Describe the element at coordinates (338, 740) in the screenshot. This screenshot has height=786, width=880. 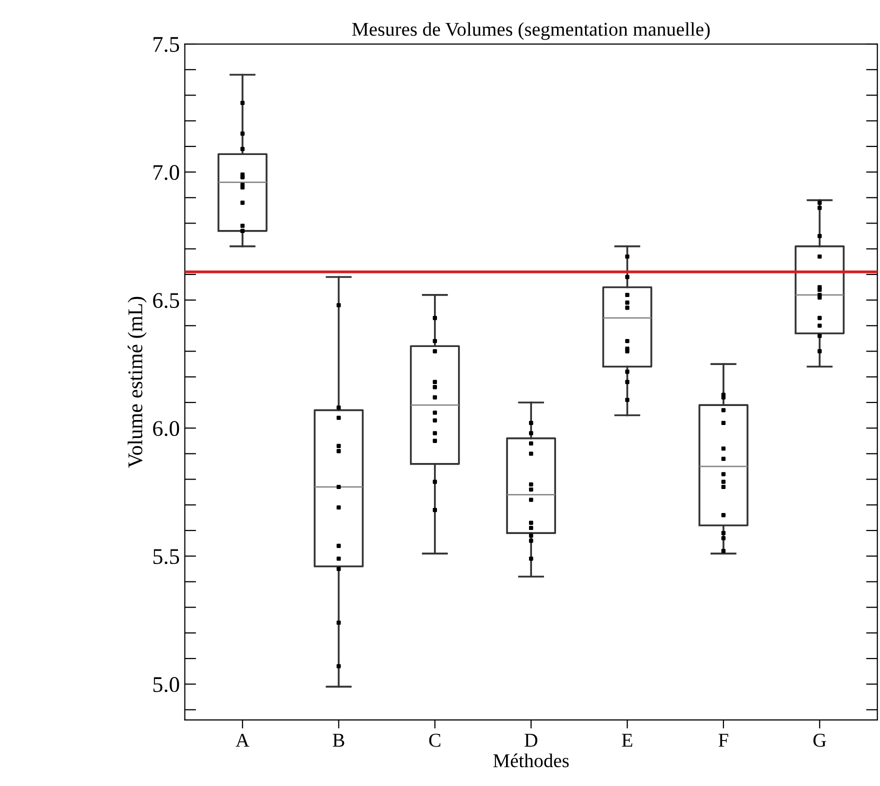
I see `x-tick-label: B` at that location.